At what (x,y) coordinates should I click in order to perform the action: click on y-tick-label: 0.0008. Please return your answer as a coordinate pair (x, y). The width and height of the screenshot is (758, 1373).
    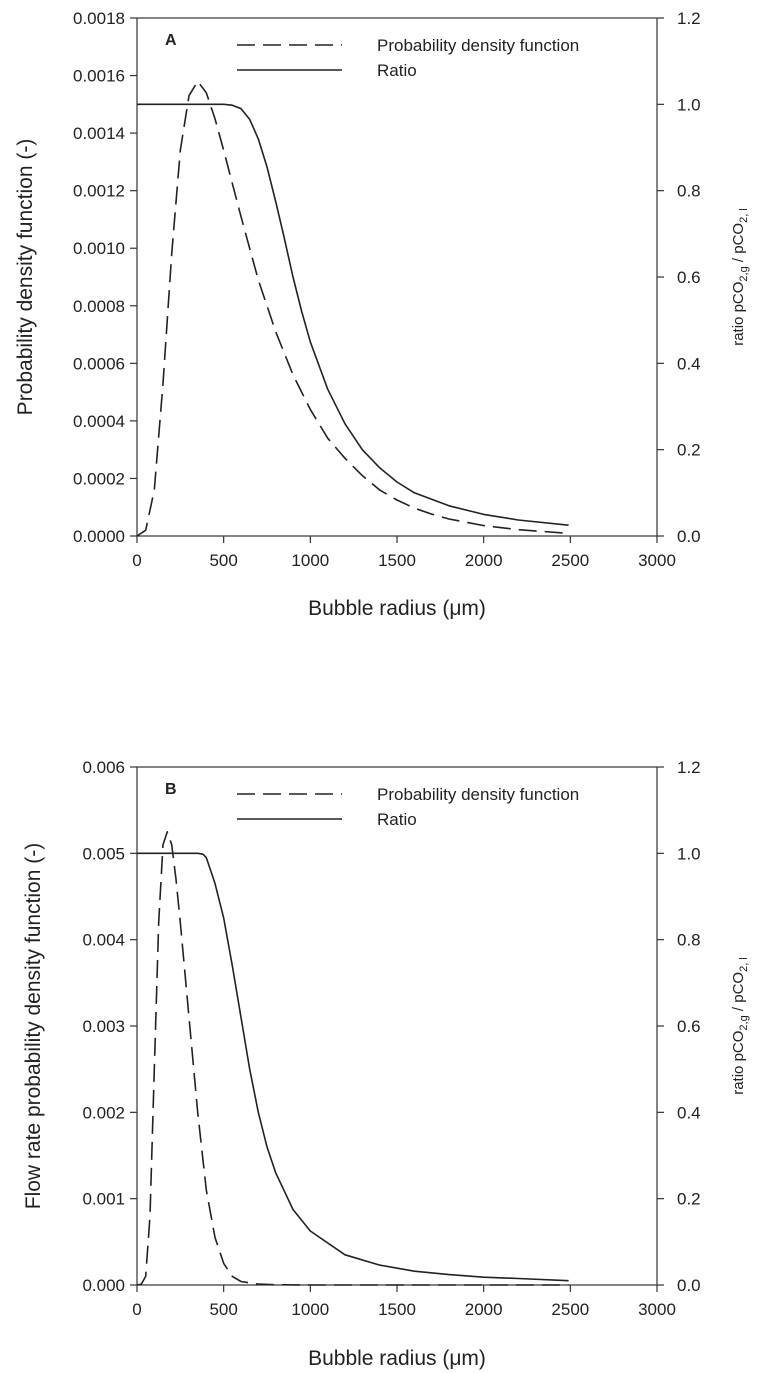
    Looking at the image, I should click on (99, 306).